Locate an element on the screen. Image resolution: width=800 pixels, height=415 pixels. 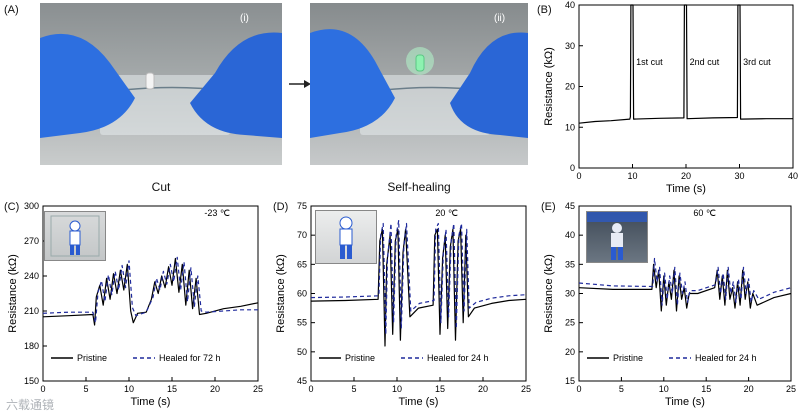
chart-D-ytick-label: 60 is located at coordinates (302, 294).